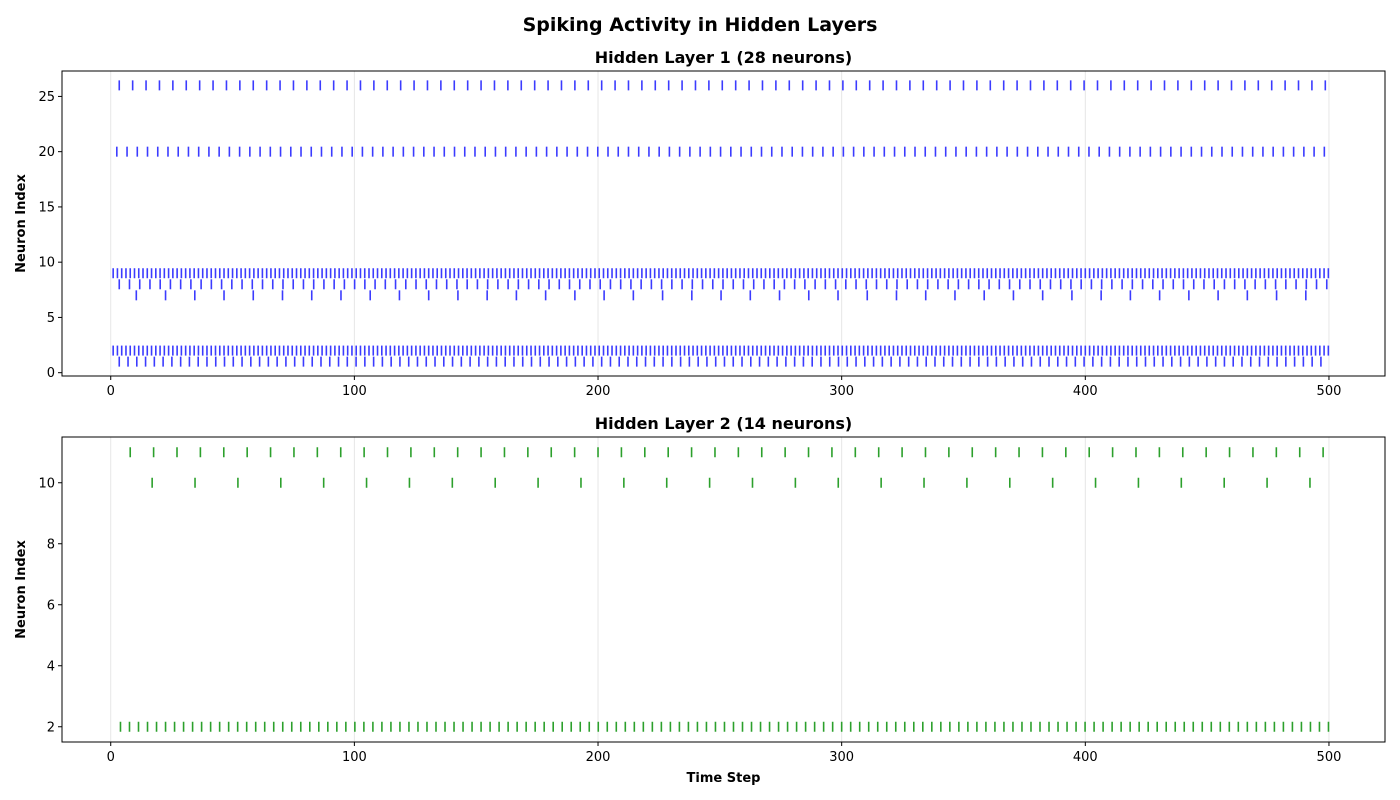 This screenshot has height=800, width=1400. Describe the element at coordinates (51, 605) in the screenshot. I see `y-tick-label: 6` at that location.